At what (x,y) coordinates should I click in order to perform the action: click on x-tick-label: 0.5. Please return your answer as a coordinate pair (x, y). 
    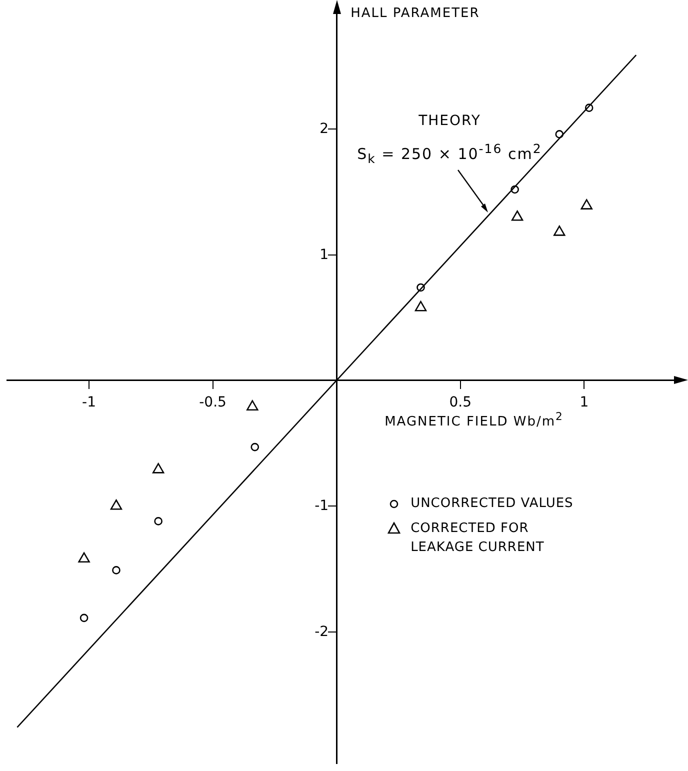
    Looking at the image, I should click on (460, 402).